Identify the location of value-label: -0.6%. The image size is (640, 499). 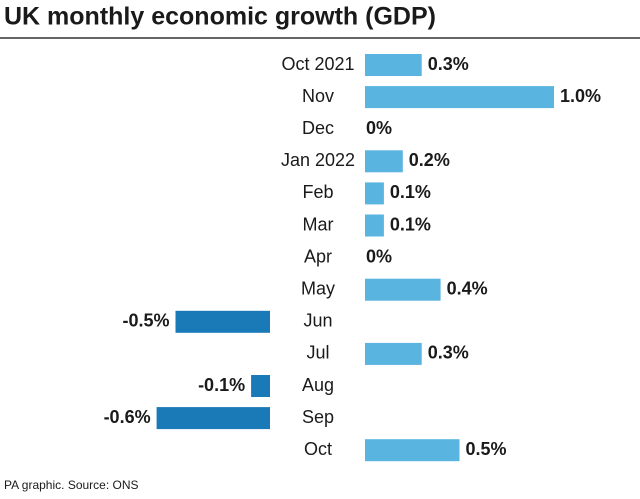
(127, 417).